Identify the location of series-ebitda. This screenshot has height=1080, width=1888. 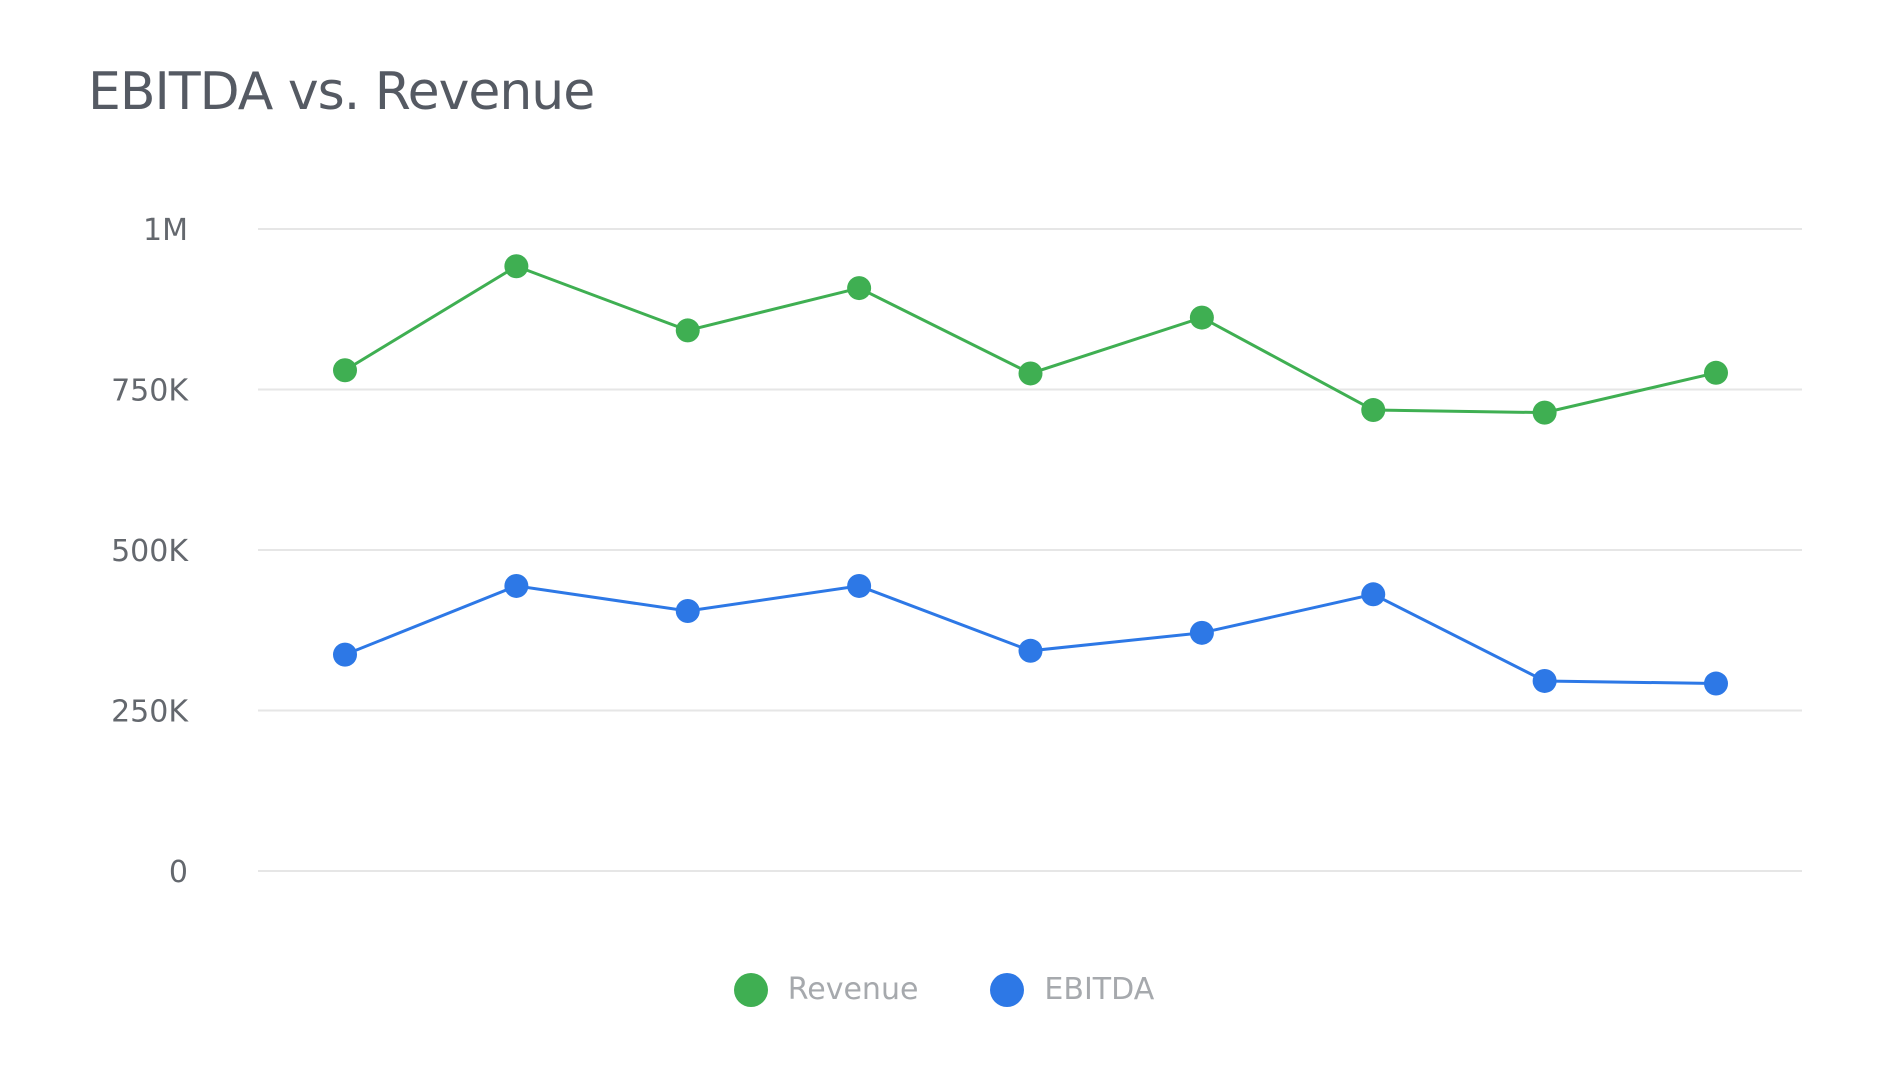
(1030, 634).